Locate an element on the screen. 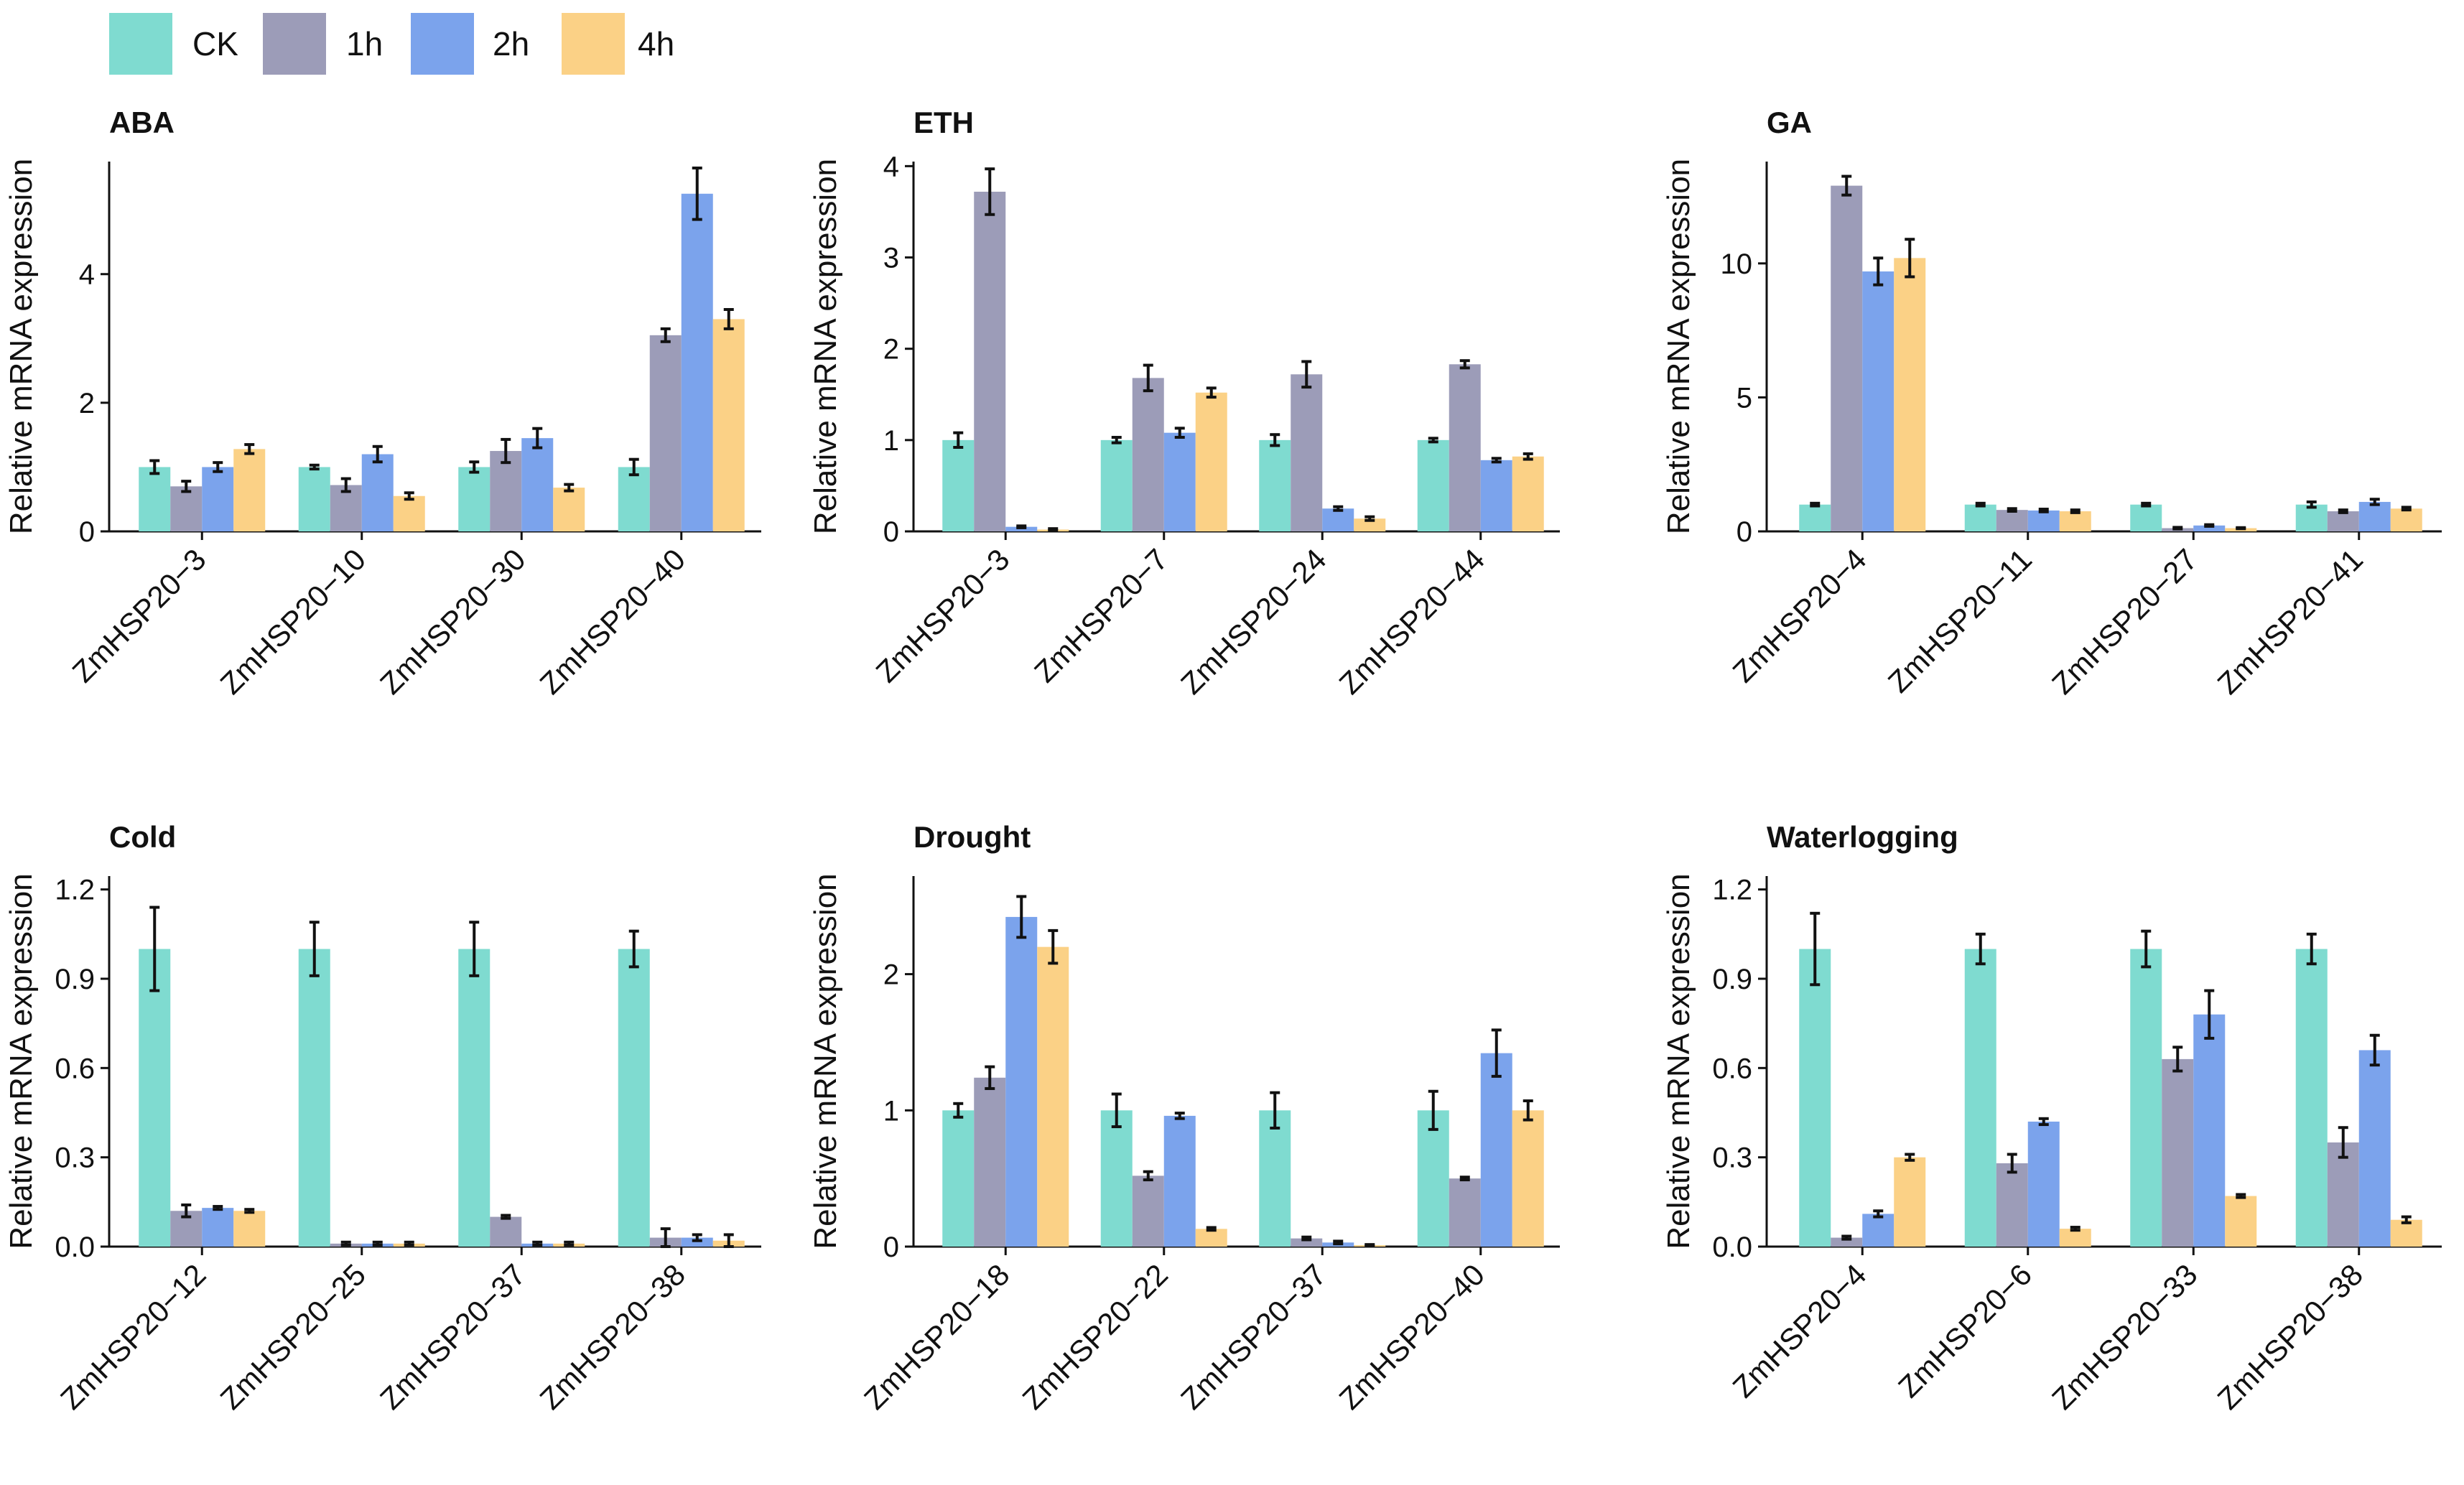  aba-bar-zmhsp20-40-4h is located at coordinates (728, 425).